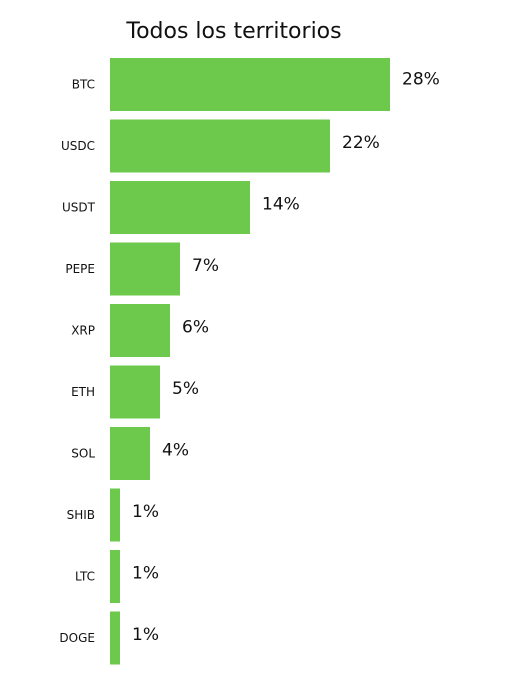 This screenshot has width=517, height=686. What do you see at coordinates (195, 328) in the screenshot?
I see `value-label-xrp: 6%` at bounding box center [195, 328].